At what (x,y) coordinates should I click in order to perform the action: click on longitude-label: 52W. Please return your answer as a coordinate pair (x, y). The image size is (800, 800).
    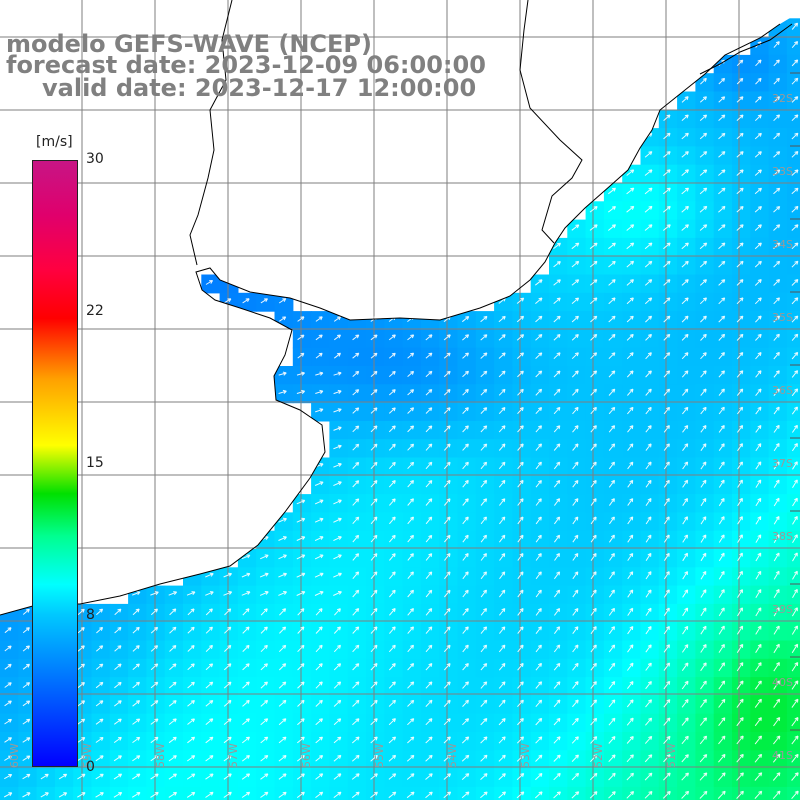
    Looking at the image, I should click on (598, 755).